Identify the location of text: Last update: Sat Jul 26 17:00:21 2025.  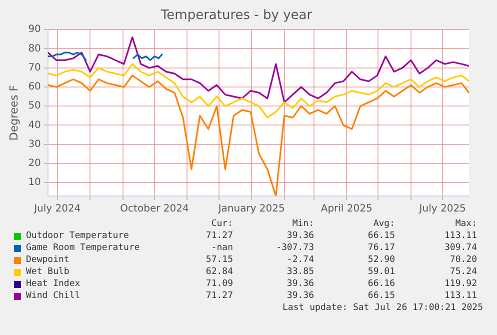
(382, 308).